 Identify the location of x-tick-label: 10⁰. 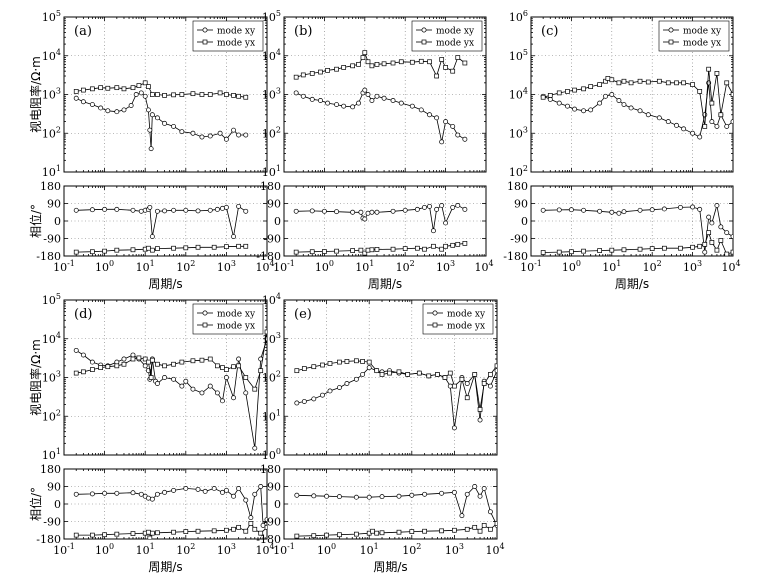
(571, 266).